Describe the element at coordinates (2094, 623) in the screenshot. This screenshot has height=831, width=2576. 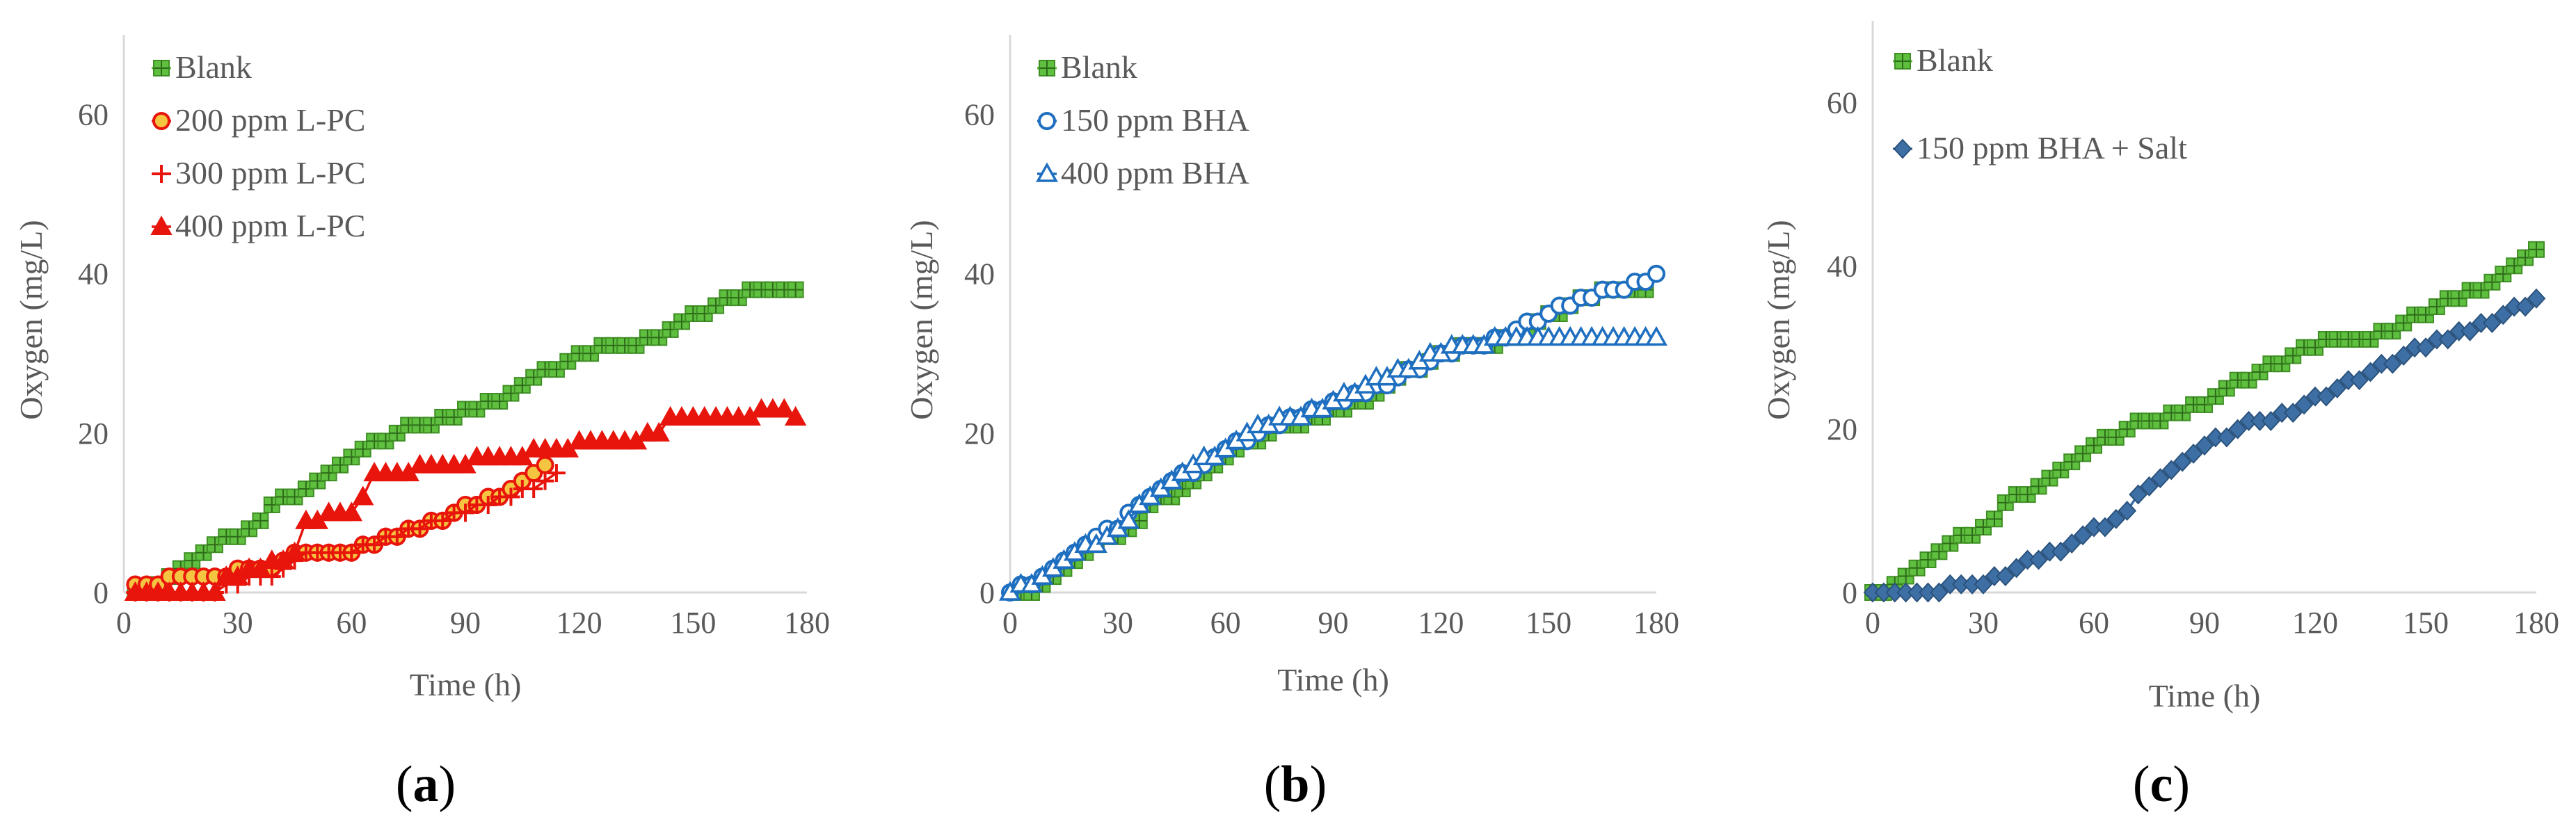
I see `x-tick-label: 60` at that location.